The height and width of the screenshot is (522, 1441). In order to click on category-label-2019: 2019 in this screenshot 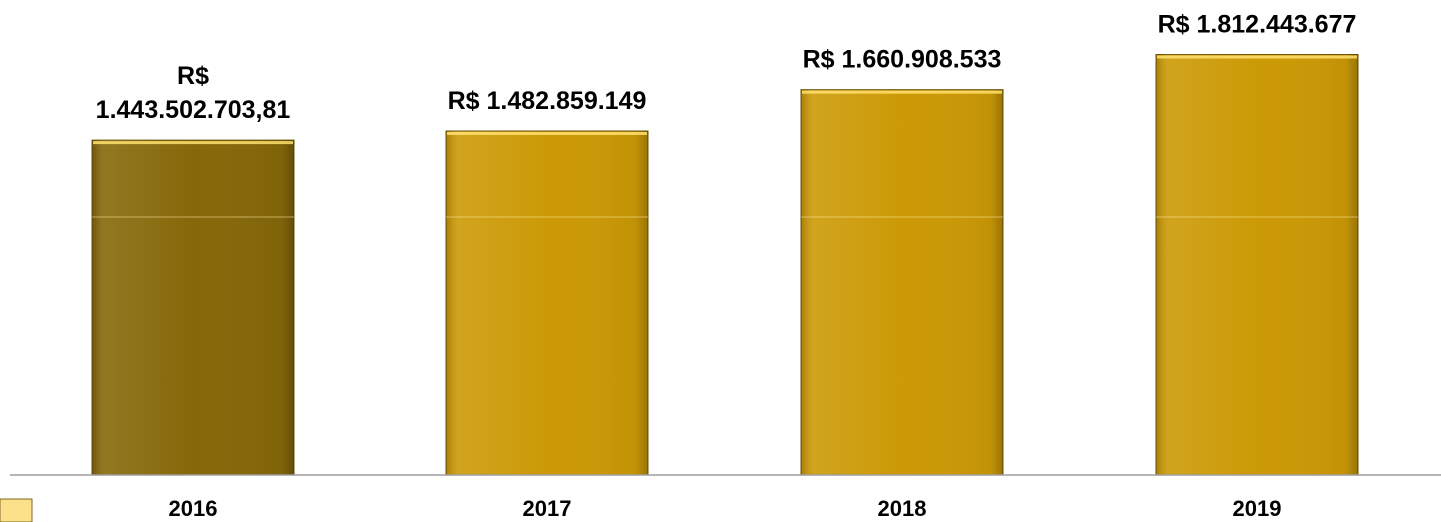, I will do `click(1257, 508)`.